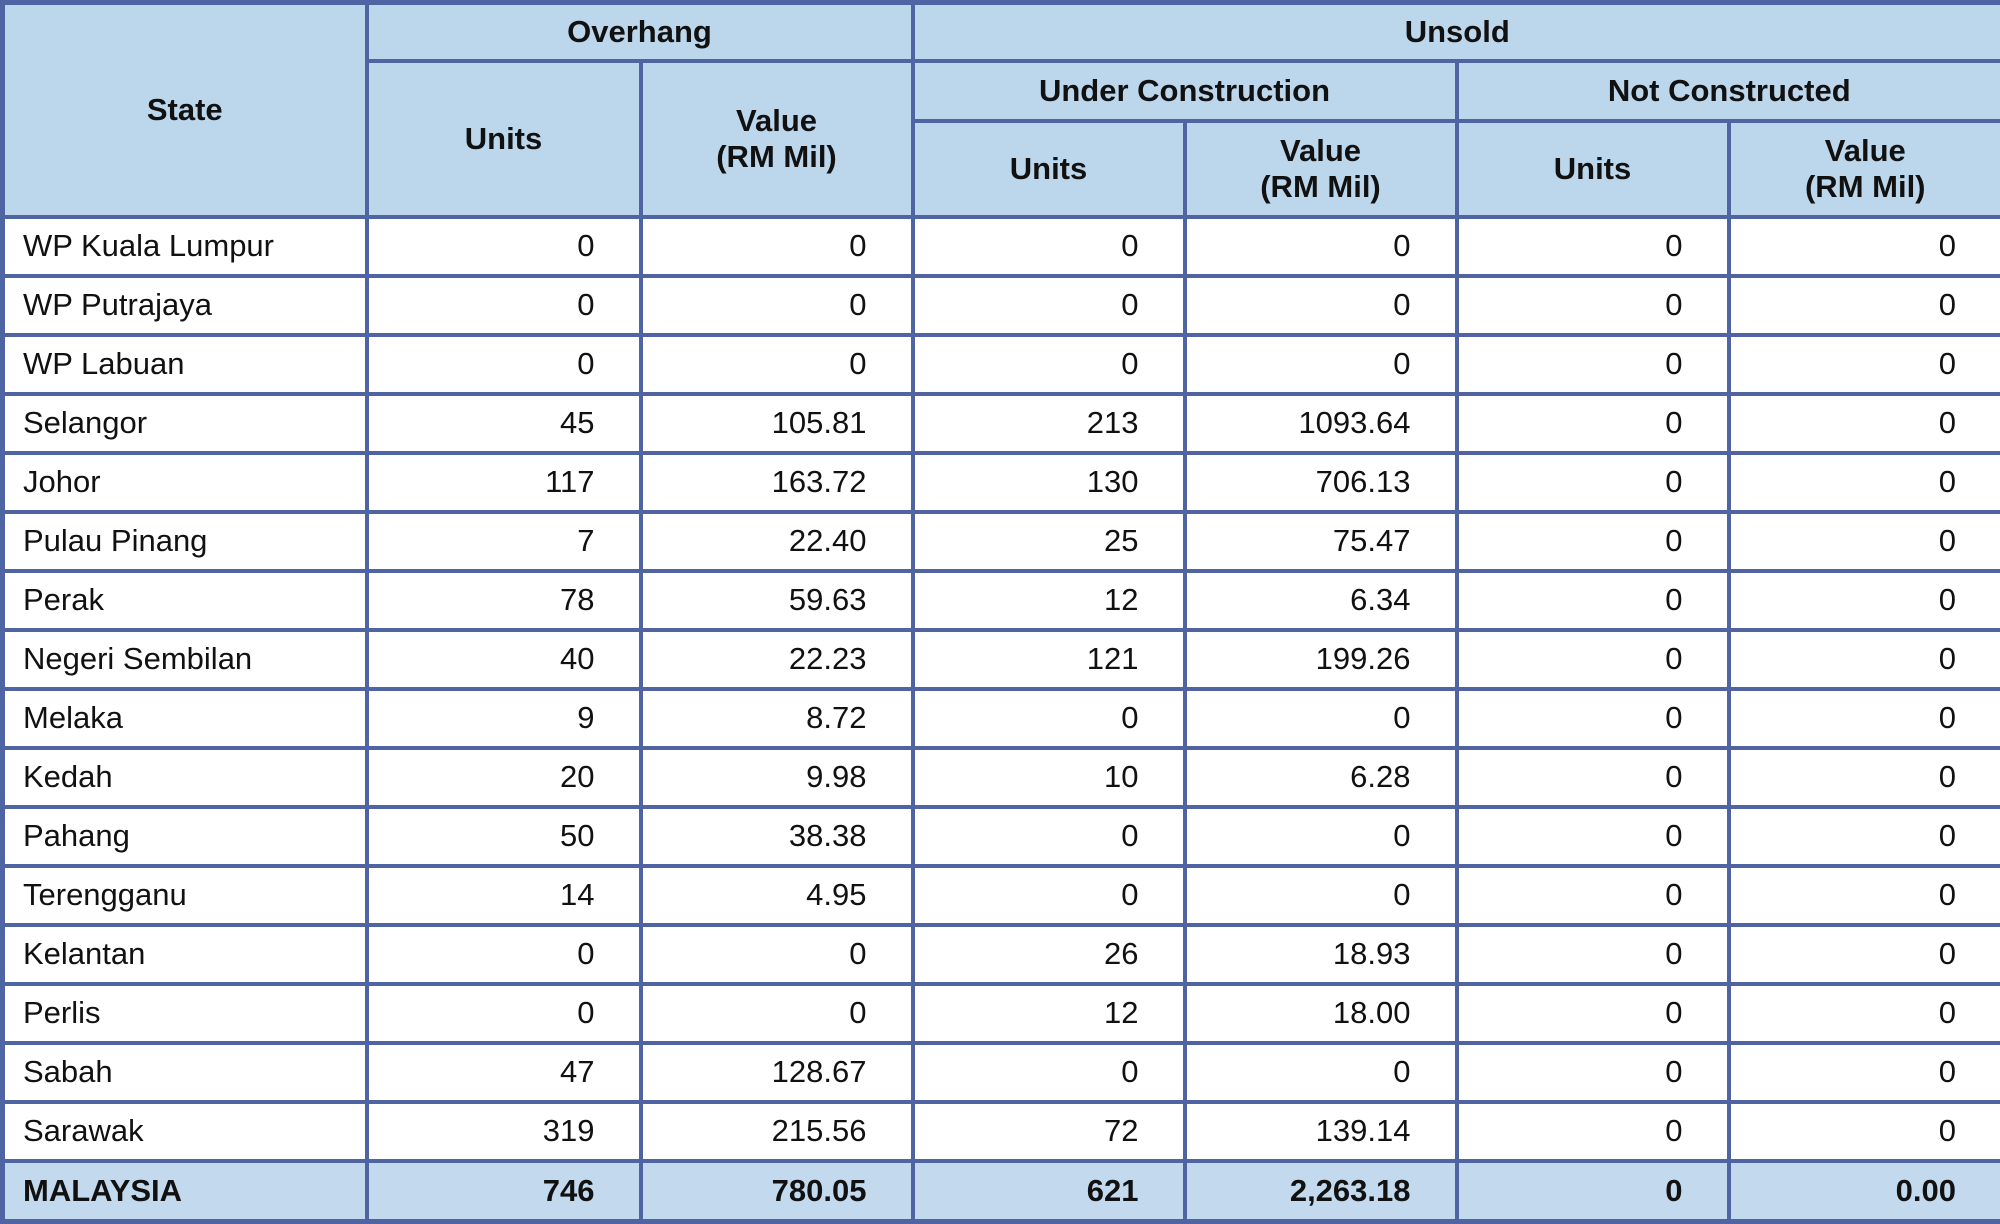 Image resolution: width=2000 pixels, height=1224 pixels. Describe the element at coordinates (185, 659) in the screenshot. I see `state-cell: Negeri Sembilan` at that location.